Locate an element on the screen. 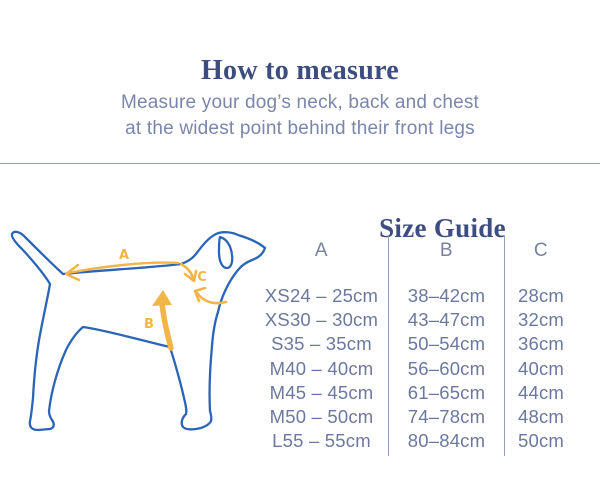  arrow-a-back-length is located at coordinates (123, 268).